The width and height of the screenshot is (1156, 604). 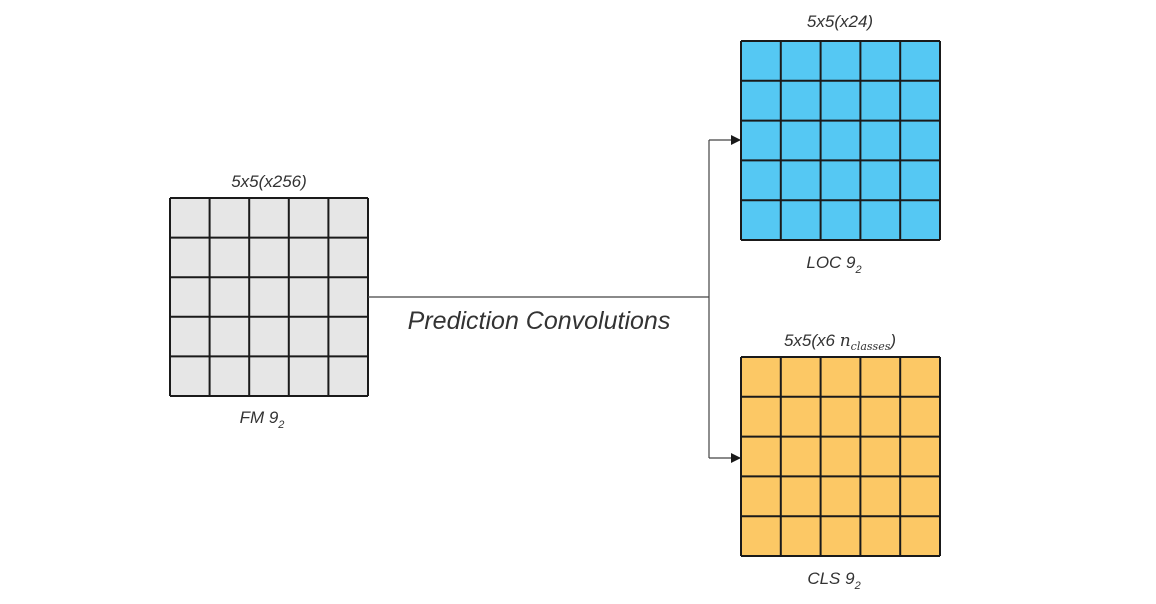 What do you see at coordinates (858, 270) in the screenshot?
I see `loc-name-subscript: 2` at bounding box center [858, 270].